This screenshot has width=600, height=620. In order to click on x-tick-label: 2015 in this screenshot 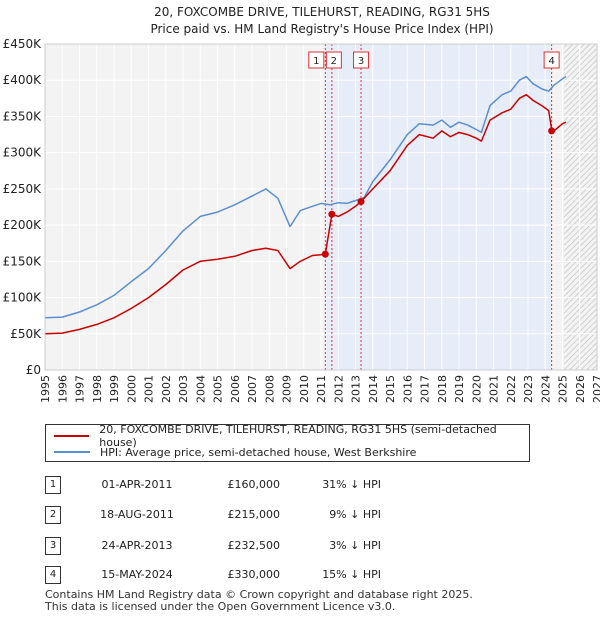, I will do `click(390, 389)`.